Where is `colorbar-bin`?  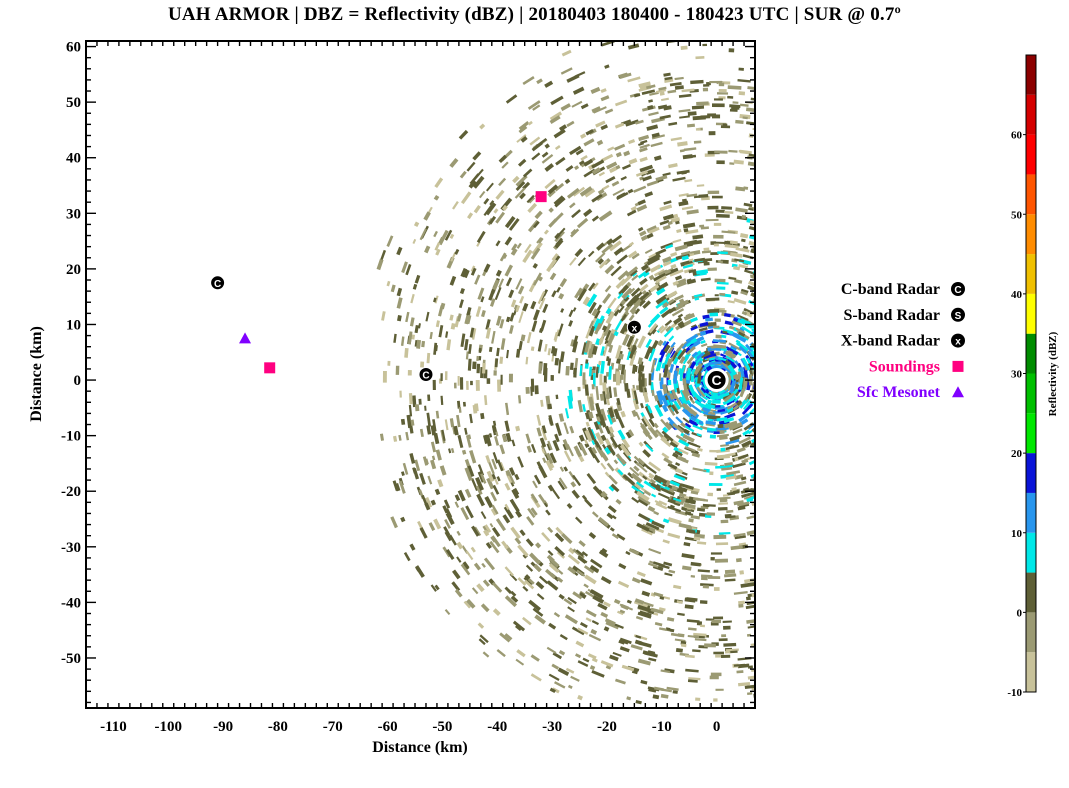 colorbar-bin is located at coordinates (1031, 353).